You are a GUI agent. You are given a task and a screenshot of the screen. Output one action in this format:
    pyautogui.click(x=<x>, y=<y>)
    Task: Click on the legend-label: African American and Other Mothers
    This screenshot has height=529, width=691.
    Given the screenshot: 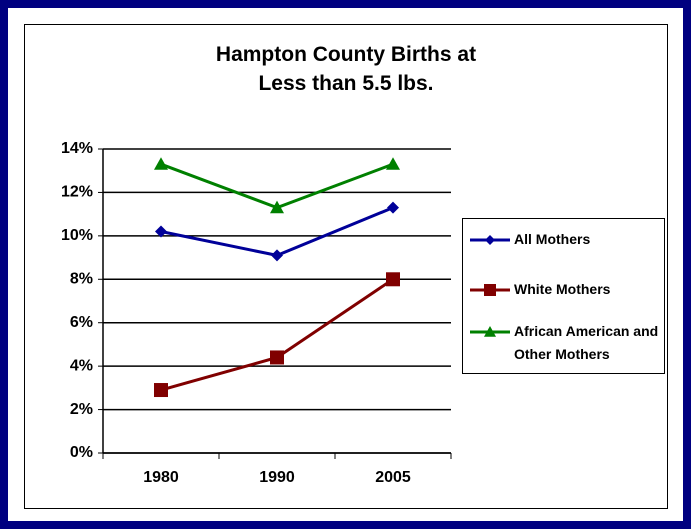 What is the action you would take?
    pyautogui.click(x=586, y=342)
    